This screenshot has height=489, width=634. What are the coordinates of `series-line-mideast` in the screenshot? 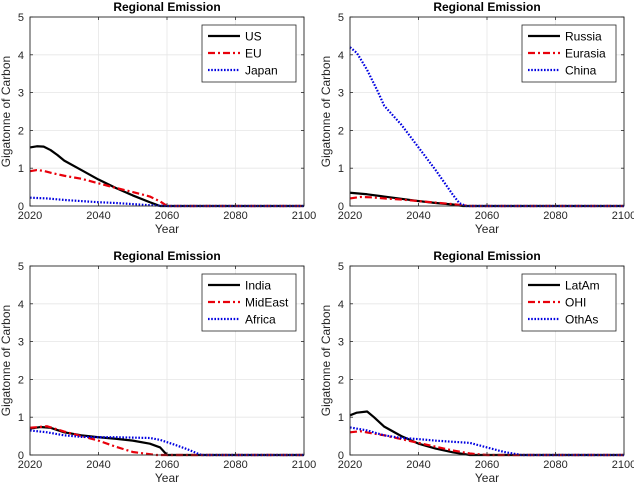 It's located at (166, 441).